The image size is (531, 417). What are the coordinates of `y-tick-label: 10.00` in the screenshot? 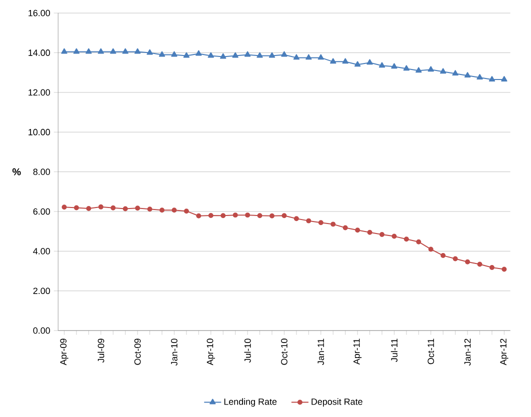 It's located at (39, 132).